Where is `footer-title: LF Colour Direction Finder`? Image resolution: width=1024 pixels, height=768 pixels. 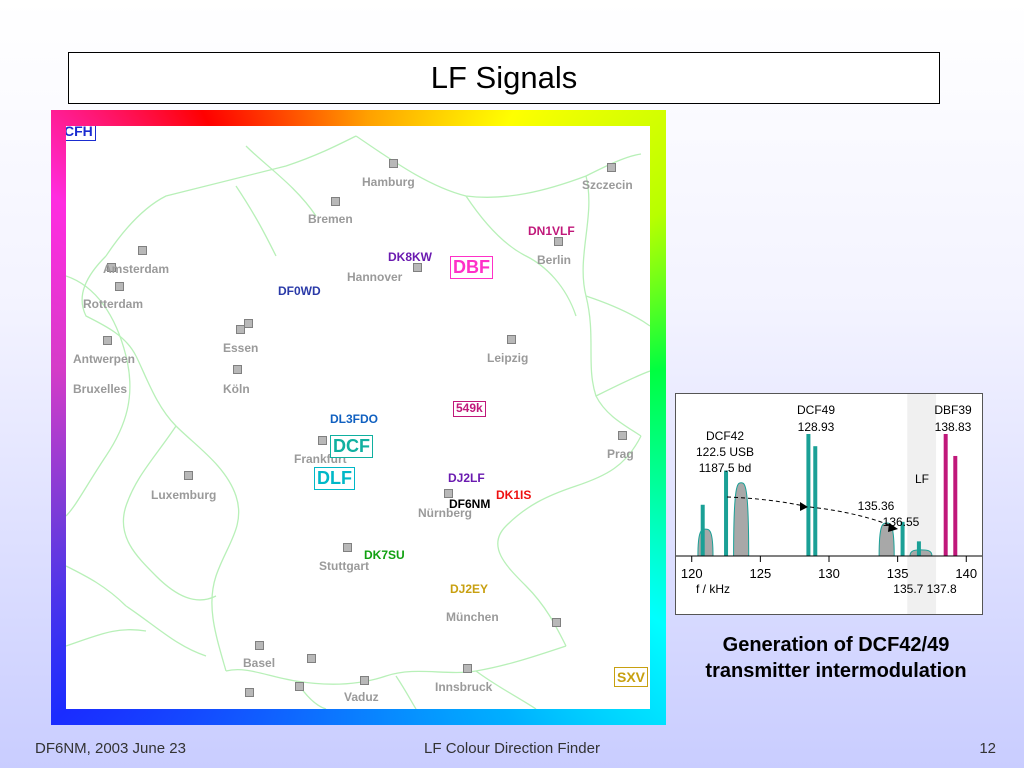 footer-title: LF Colour Direction Finder is located at coordinates (512, 748).